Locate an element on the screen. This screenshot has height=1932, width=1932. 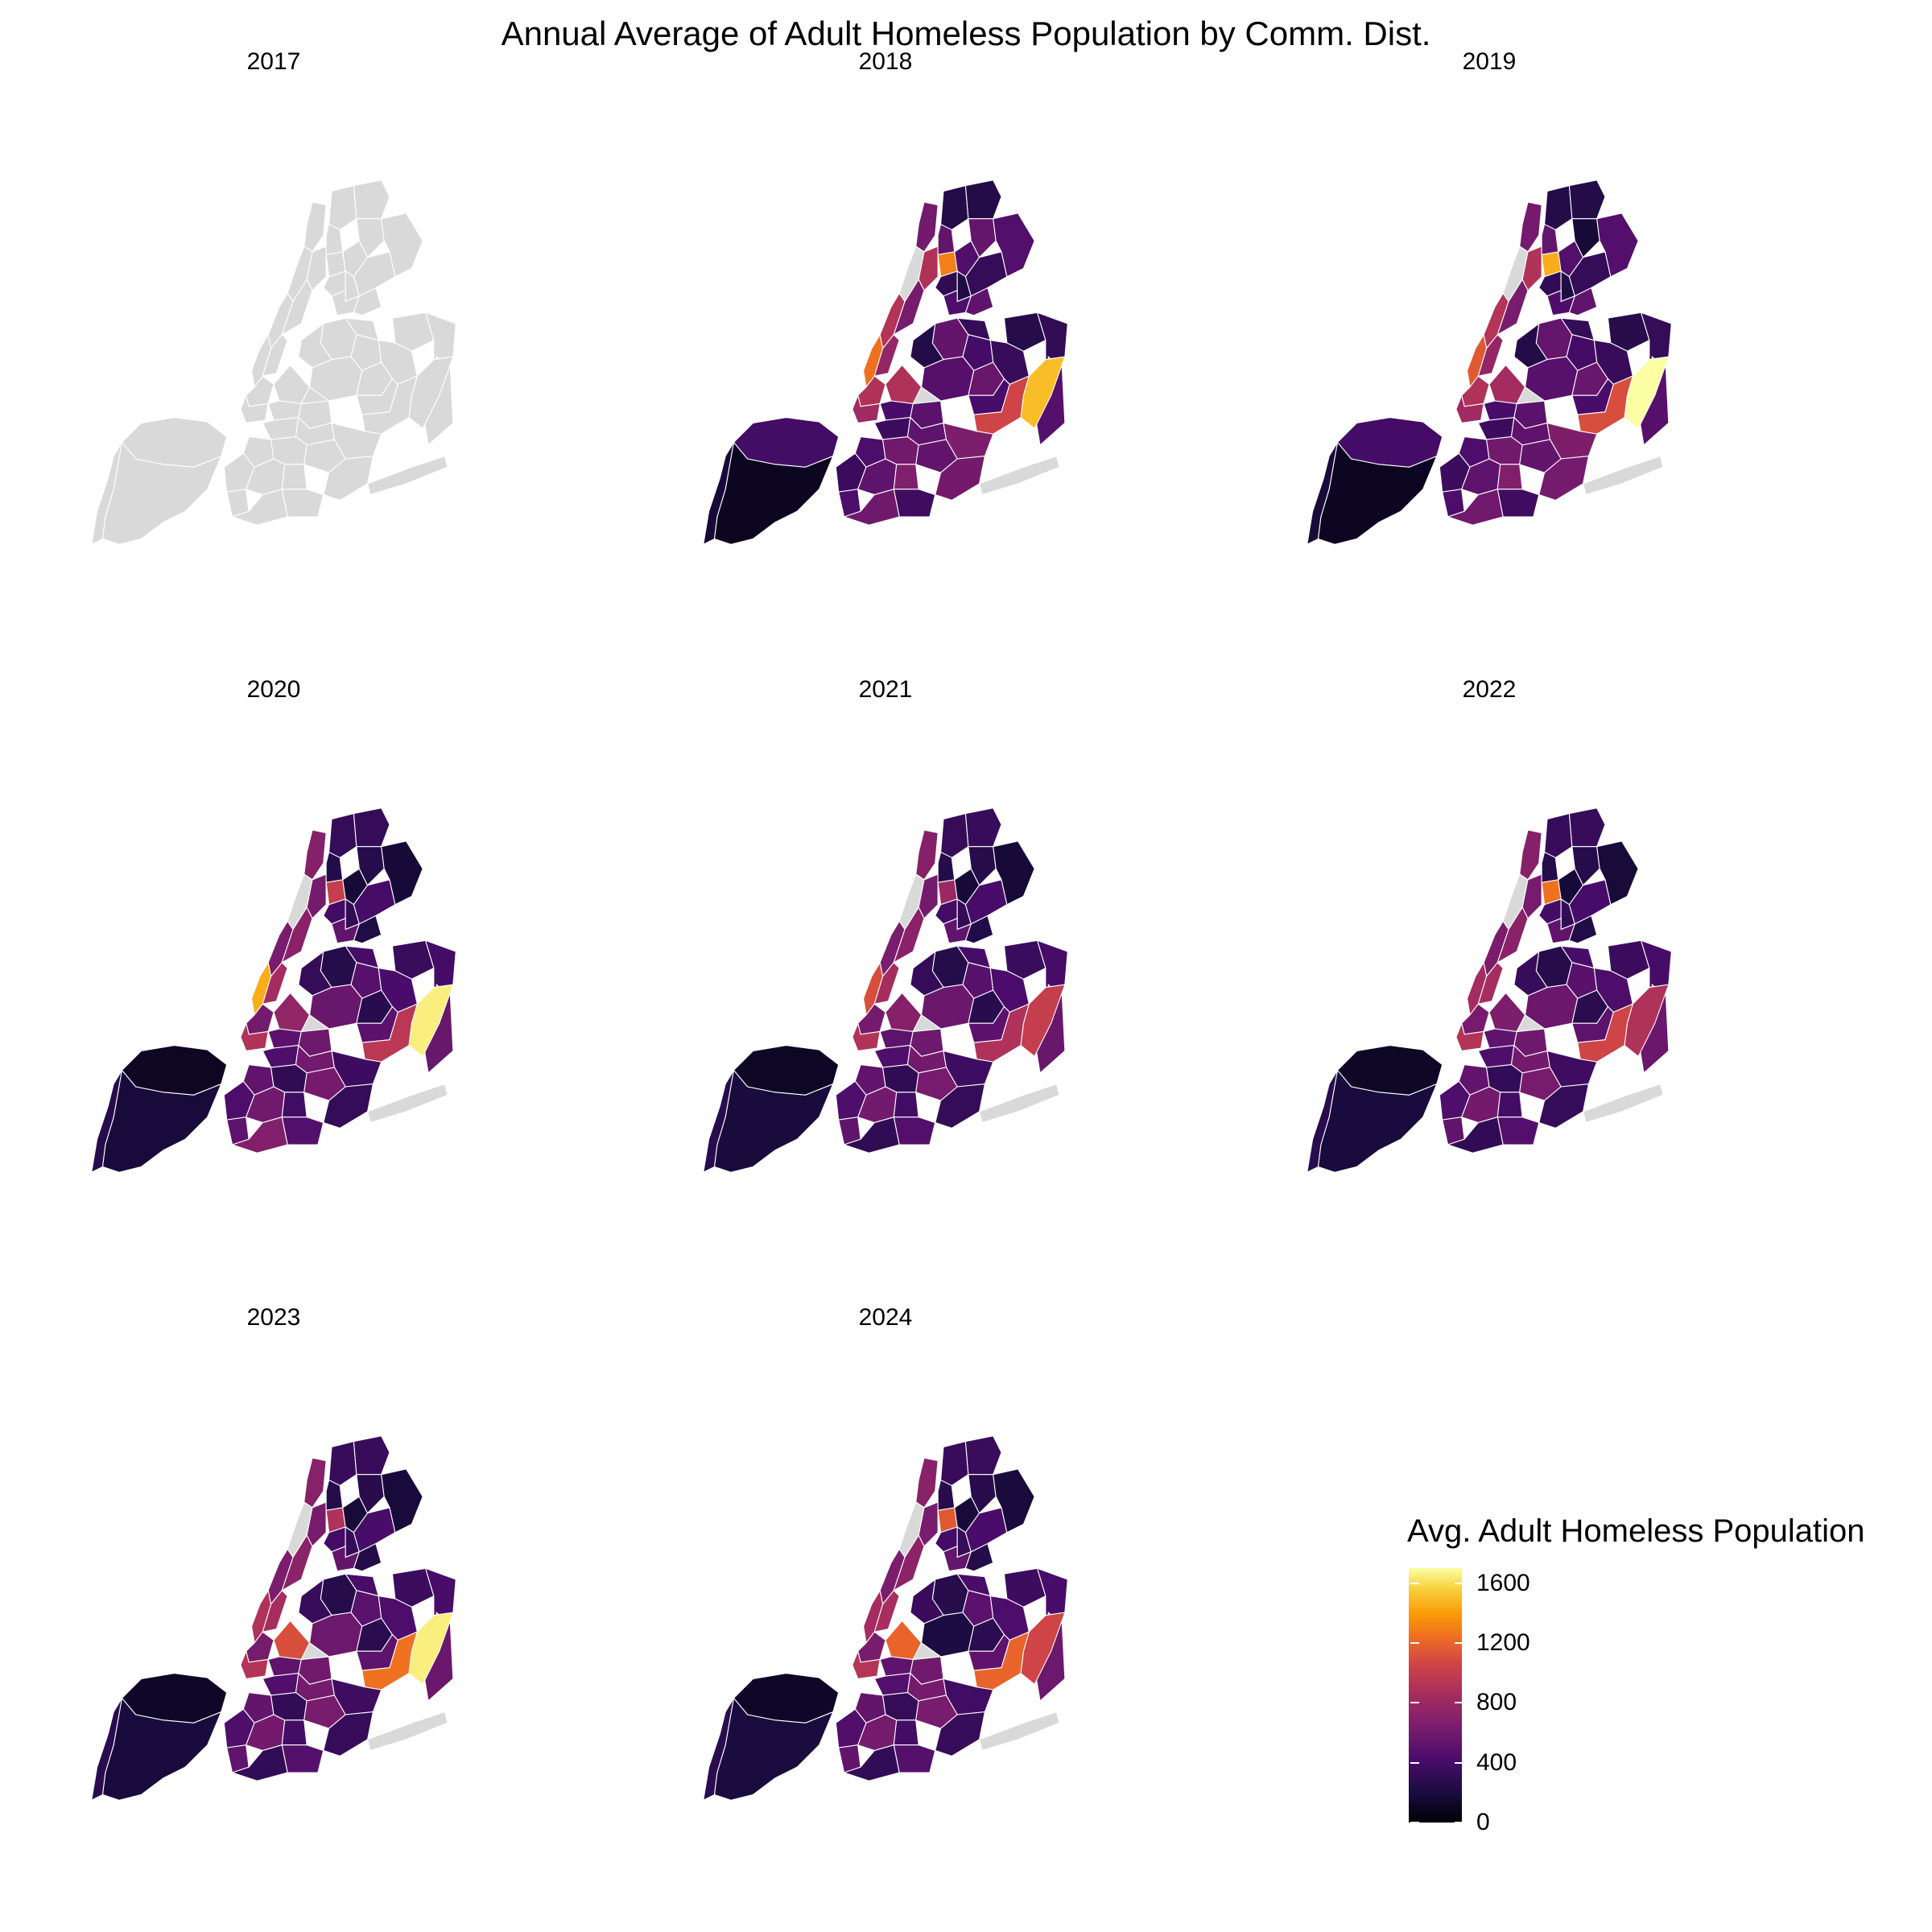
map-panel-2020: 2020 is located at coordinates (362, 982).